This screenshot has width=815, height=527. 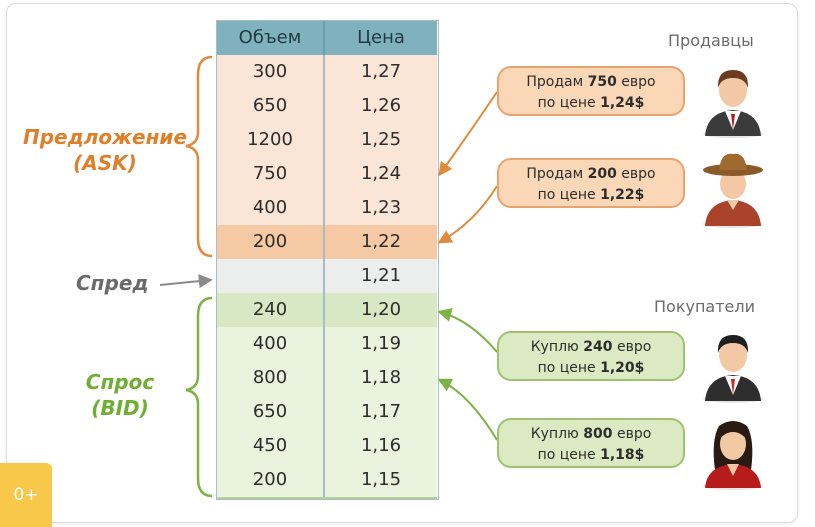 I want to click on ask-row: 1200 1,25, so click(x=327, y=141).